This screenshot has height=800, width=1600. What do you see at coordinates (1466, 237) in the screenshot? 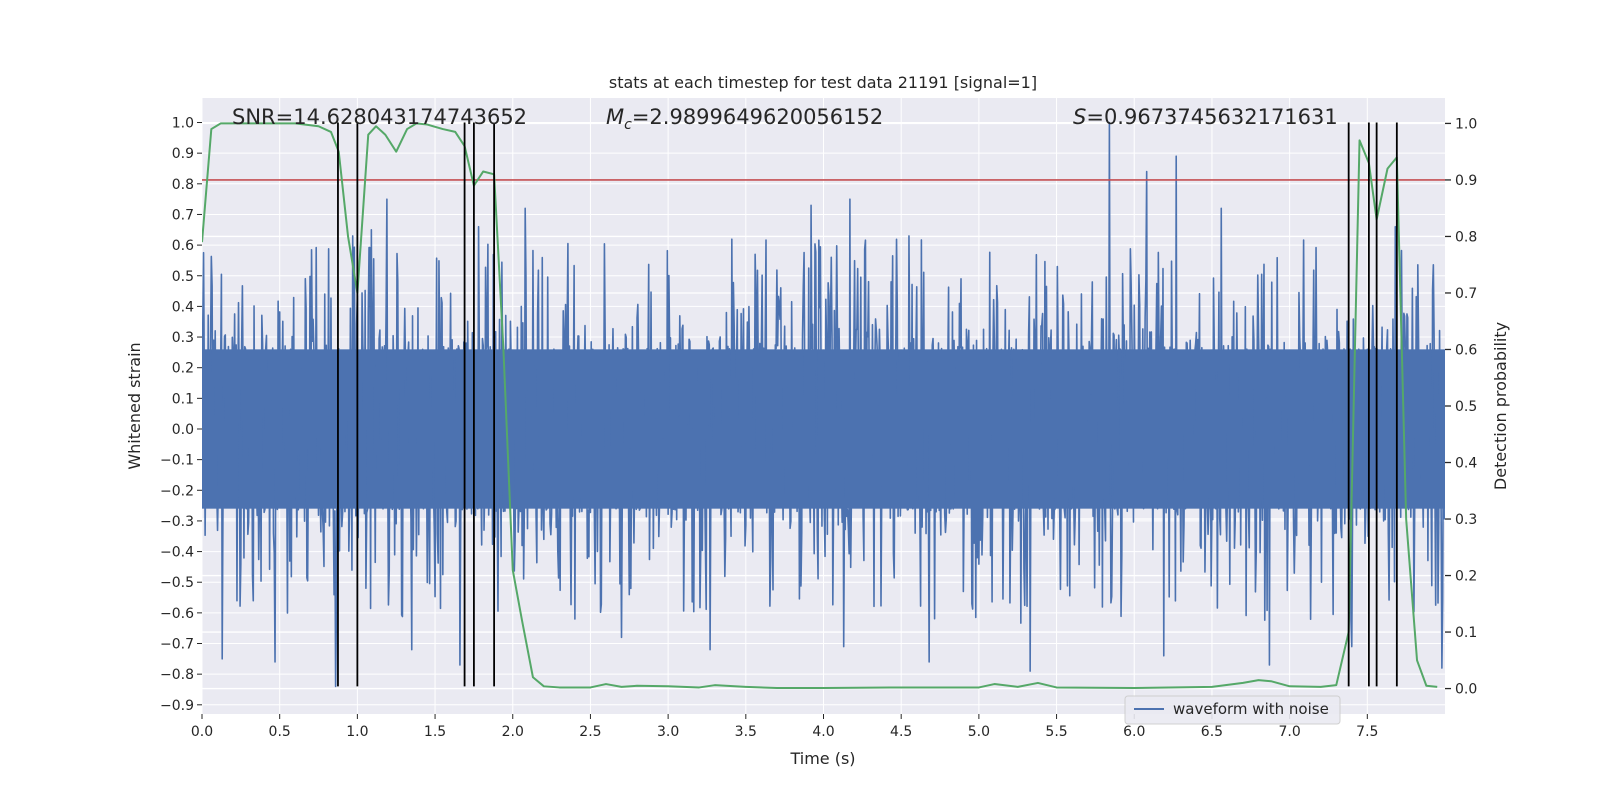
I see `y2-tick-label-8: 0.8` at bounding box center [1466, 237].